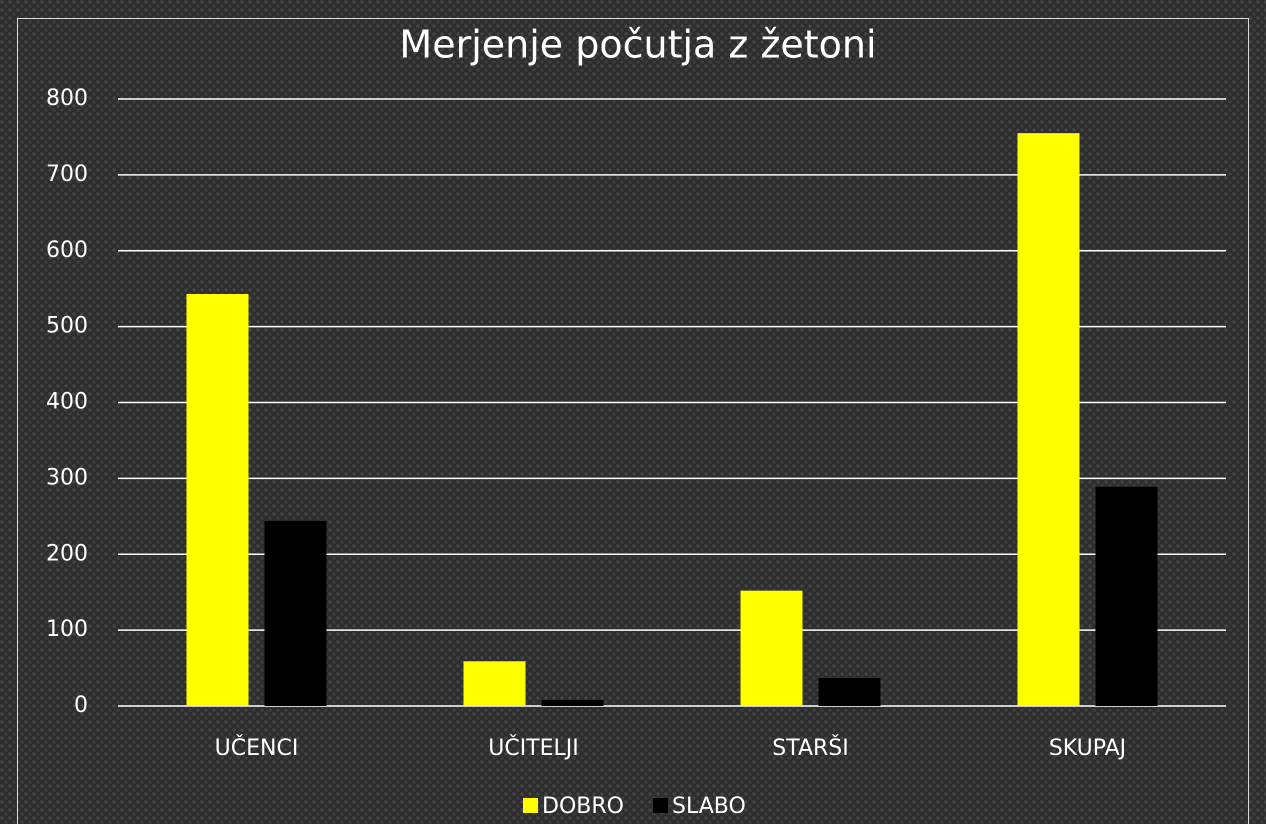 The image size is (1266, 824). What do you see at coordinates (67, 402) in the screenshot?
I see `y-tick-label: 400` at bounding box center [67, 402].